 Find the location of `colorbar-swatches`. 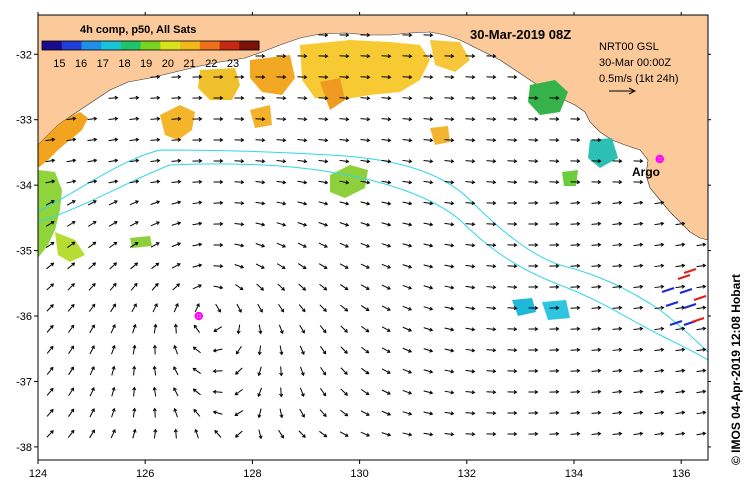

colorbar-swatches is located at coordinates (151, 45).